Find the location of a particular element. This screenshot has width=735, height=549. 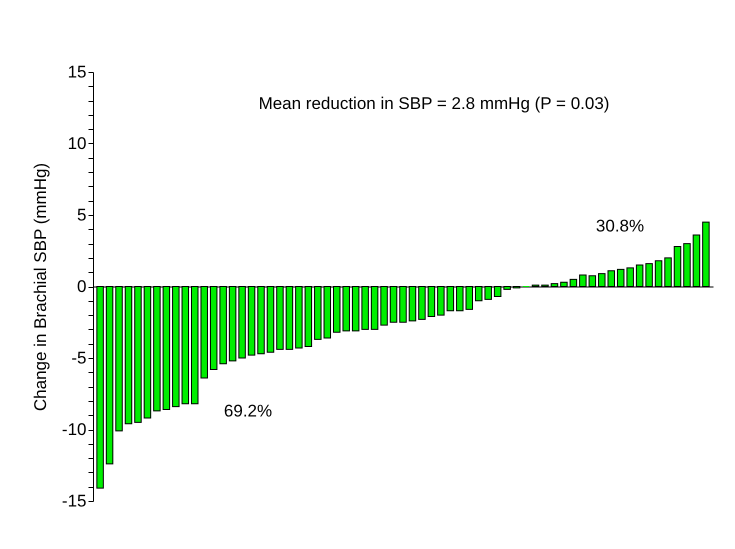

annotation: 30.8% is located at coordinates (620, 226).